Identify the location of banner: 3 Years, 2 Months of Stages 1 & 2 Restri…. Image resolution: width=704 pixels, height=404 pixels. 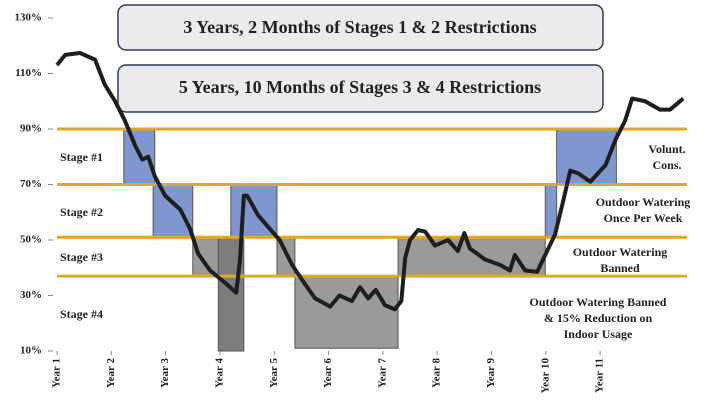
(360, 27).